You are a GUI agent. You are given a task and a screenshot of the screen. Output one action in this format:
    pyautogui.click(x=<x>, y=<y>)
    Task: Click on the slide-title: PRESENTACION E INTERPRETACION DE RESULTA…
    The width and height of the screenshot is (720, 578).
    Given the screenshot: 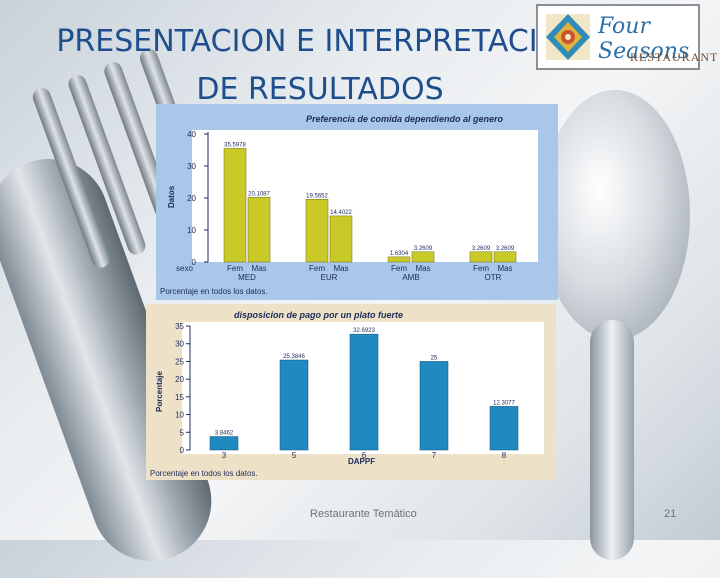 What is the action you would take?
    pyautogui.click(x=320, y=66)
    